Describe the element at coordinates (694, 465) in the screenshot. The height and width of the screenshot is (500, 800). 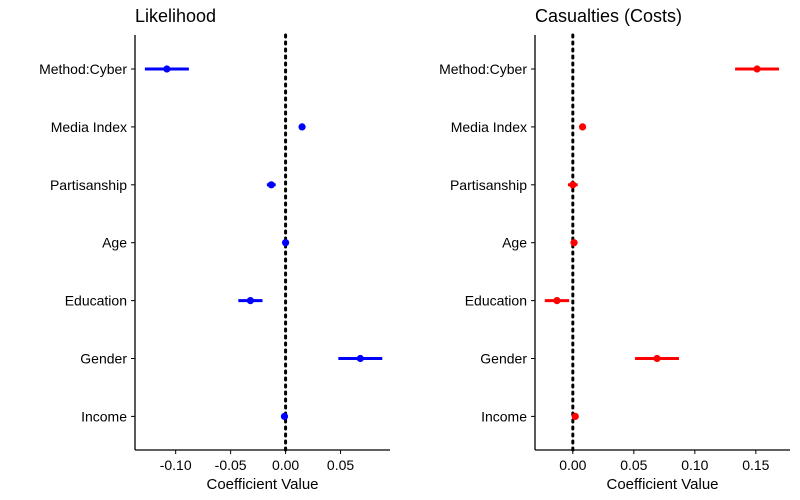
I see `x-tick-label: 0.10` at that location.